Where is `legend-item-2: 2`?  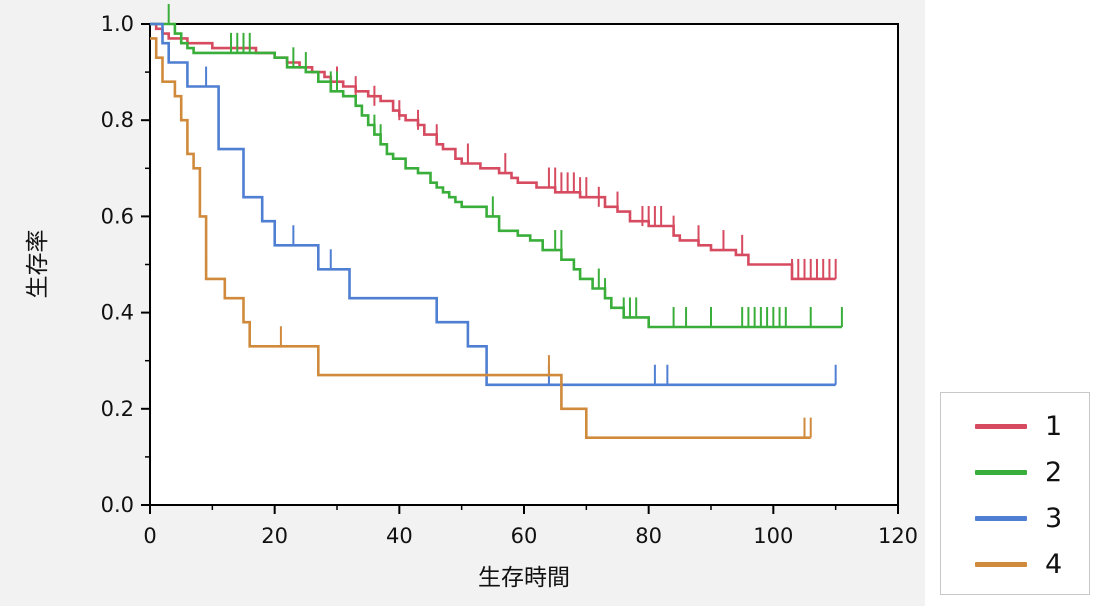 legend-item-2: 2 is located at coordinates (1030, 473).